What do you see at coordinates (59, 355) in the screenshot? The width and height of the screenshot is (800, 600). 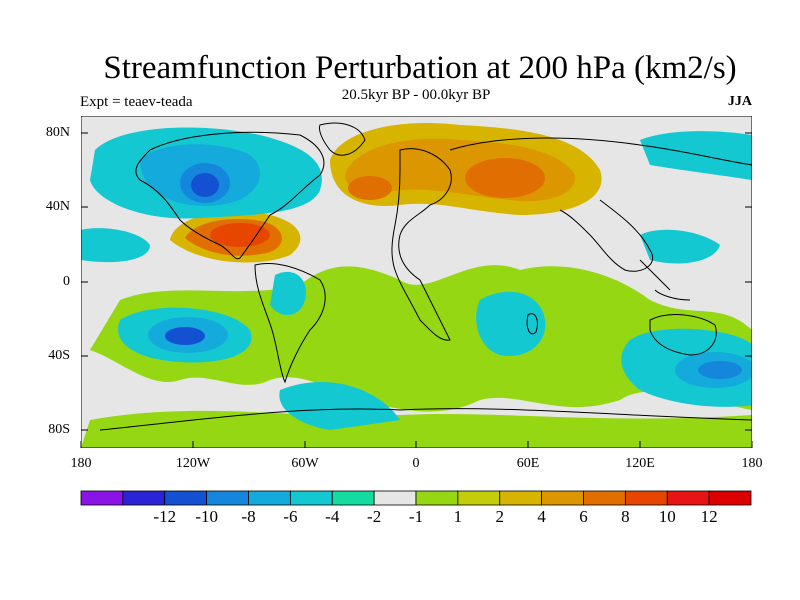 I see `lat-label-40s: 40S` at bounding box center [59, 355].